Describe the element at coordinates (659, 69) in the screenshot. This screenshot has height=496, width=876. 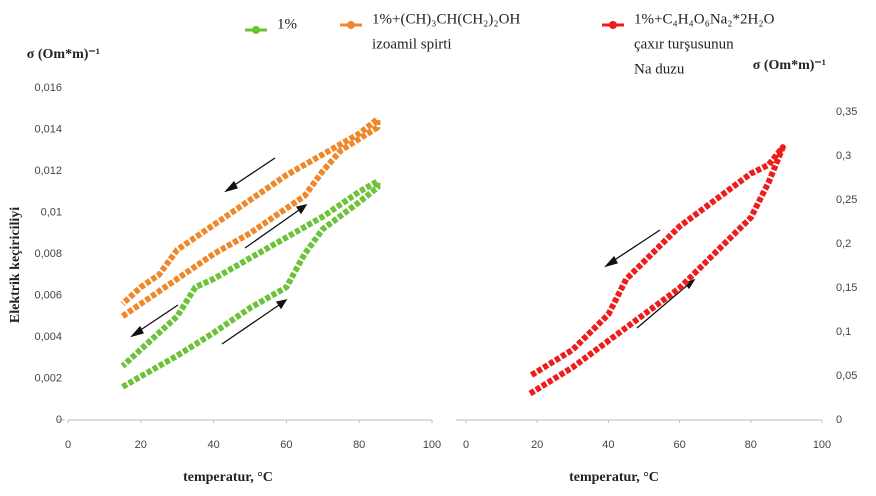
I see `legend-label: Na duzu` at that location.